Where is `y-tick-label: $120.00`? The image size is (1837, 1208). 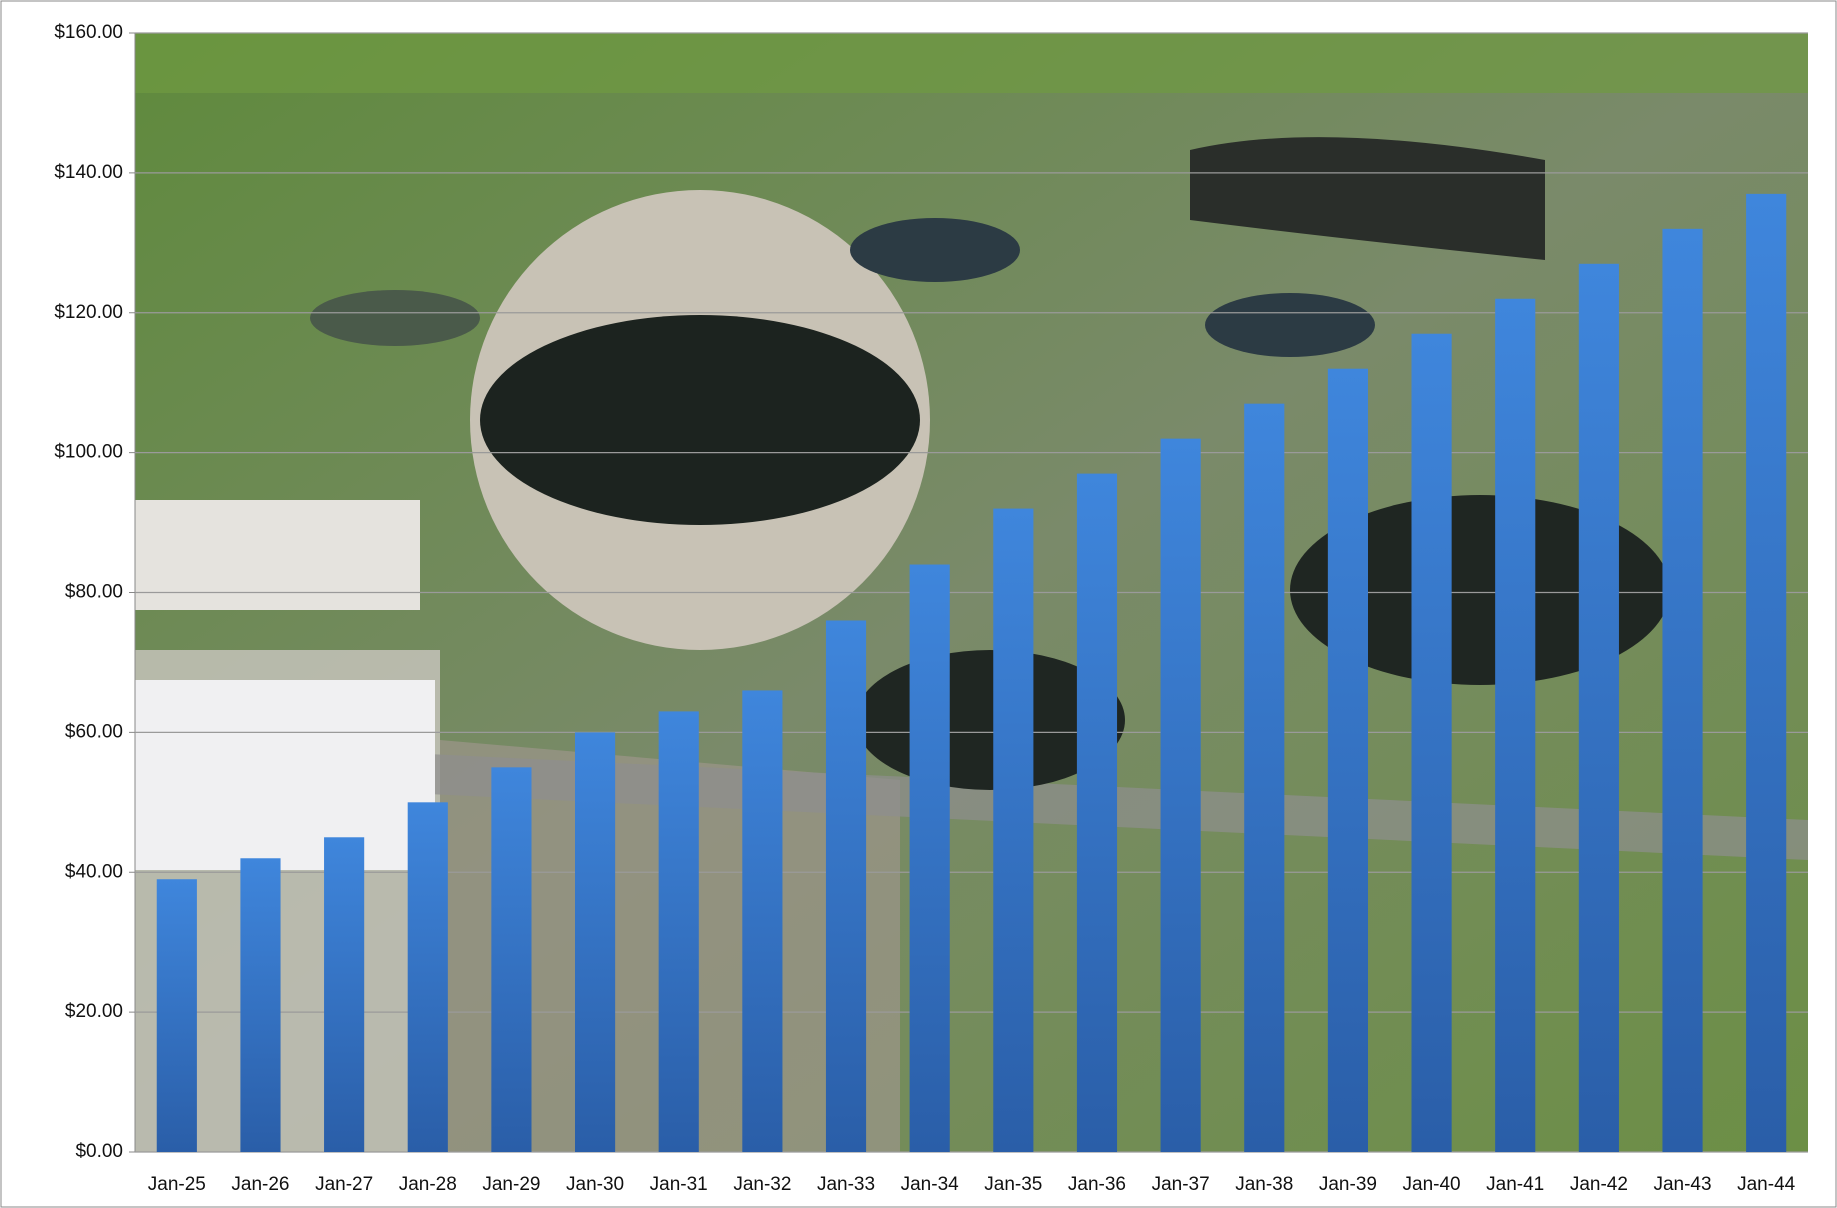
y-tick-label: $120.00 is located at coordinates (88, 312).